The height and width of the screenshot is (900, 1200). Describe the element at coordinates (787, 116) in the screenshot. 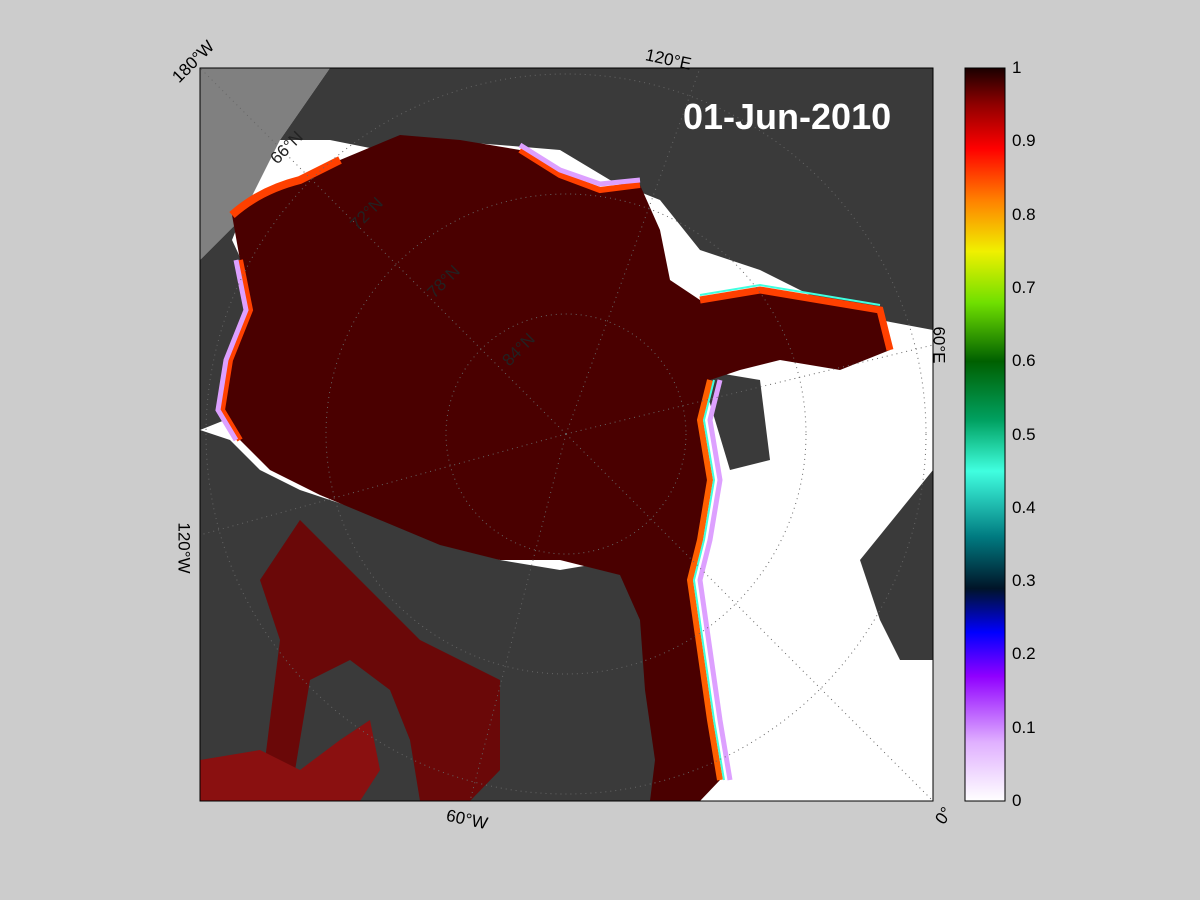

I see `date-label: 01-Jun-2010` at that location.